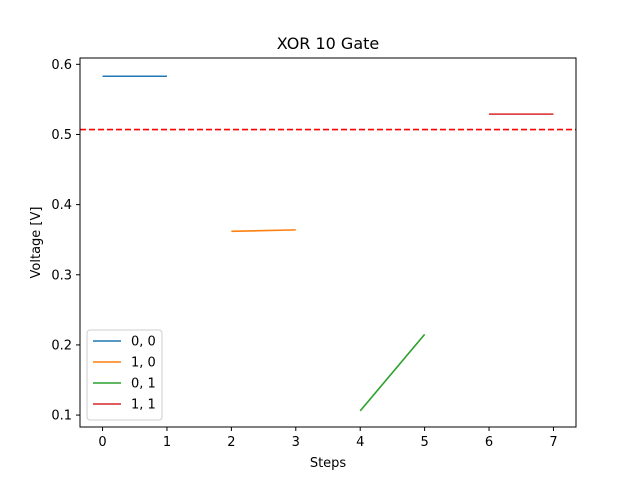  What do you see at coordinates (167, 442) in the screenshot?
I see `x-tick-label: 1` at bounding box center [167, 442].